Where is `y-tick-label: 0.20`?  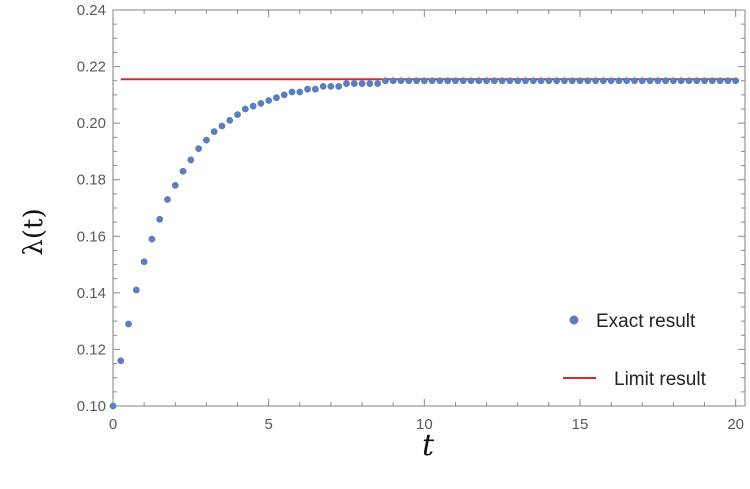
y-tick-label: 0.20 is located at coordinates (91, 123).